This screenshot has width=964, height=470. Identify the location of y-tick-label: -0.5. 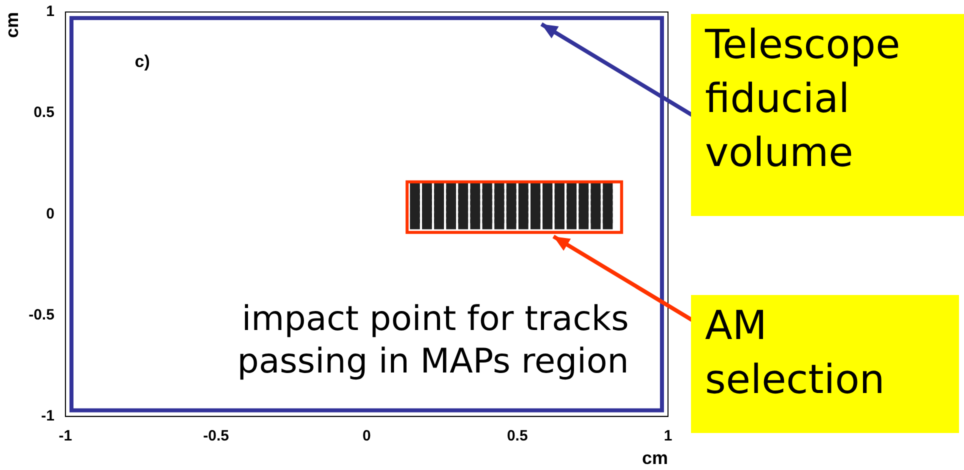
(41, 315).